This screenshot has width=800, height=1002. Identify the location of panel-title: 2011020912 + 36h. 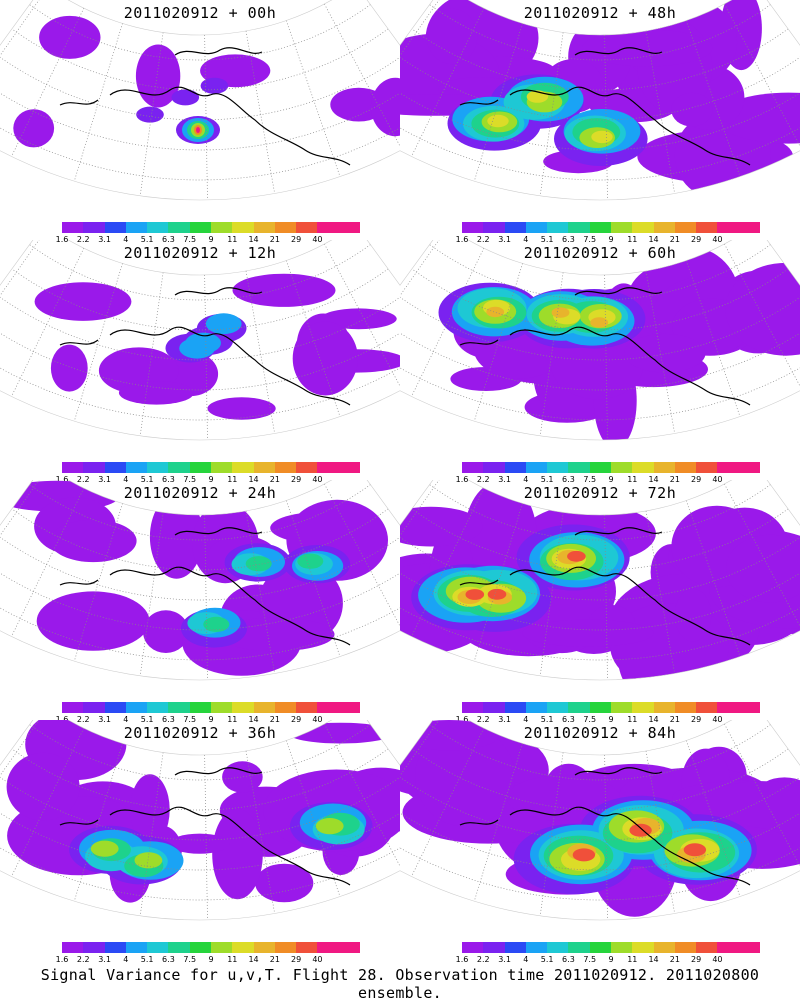
(200, 733).